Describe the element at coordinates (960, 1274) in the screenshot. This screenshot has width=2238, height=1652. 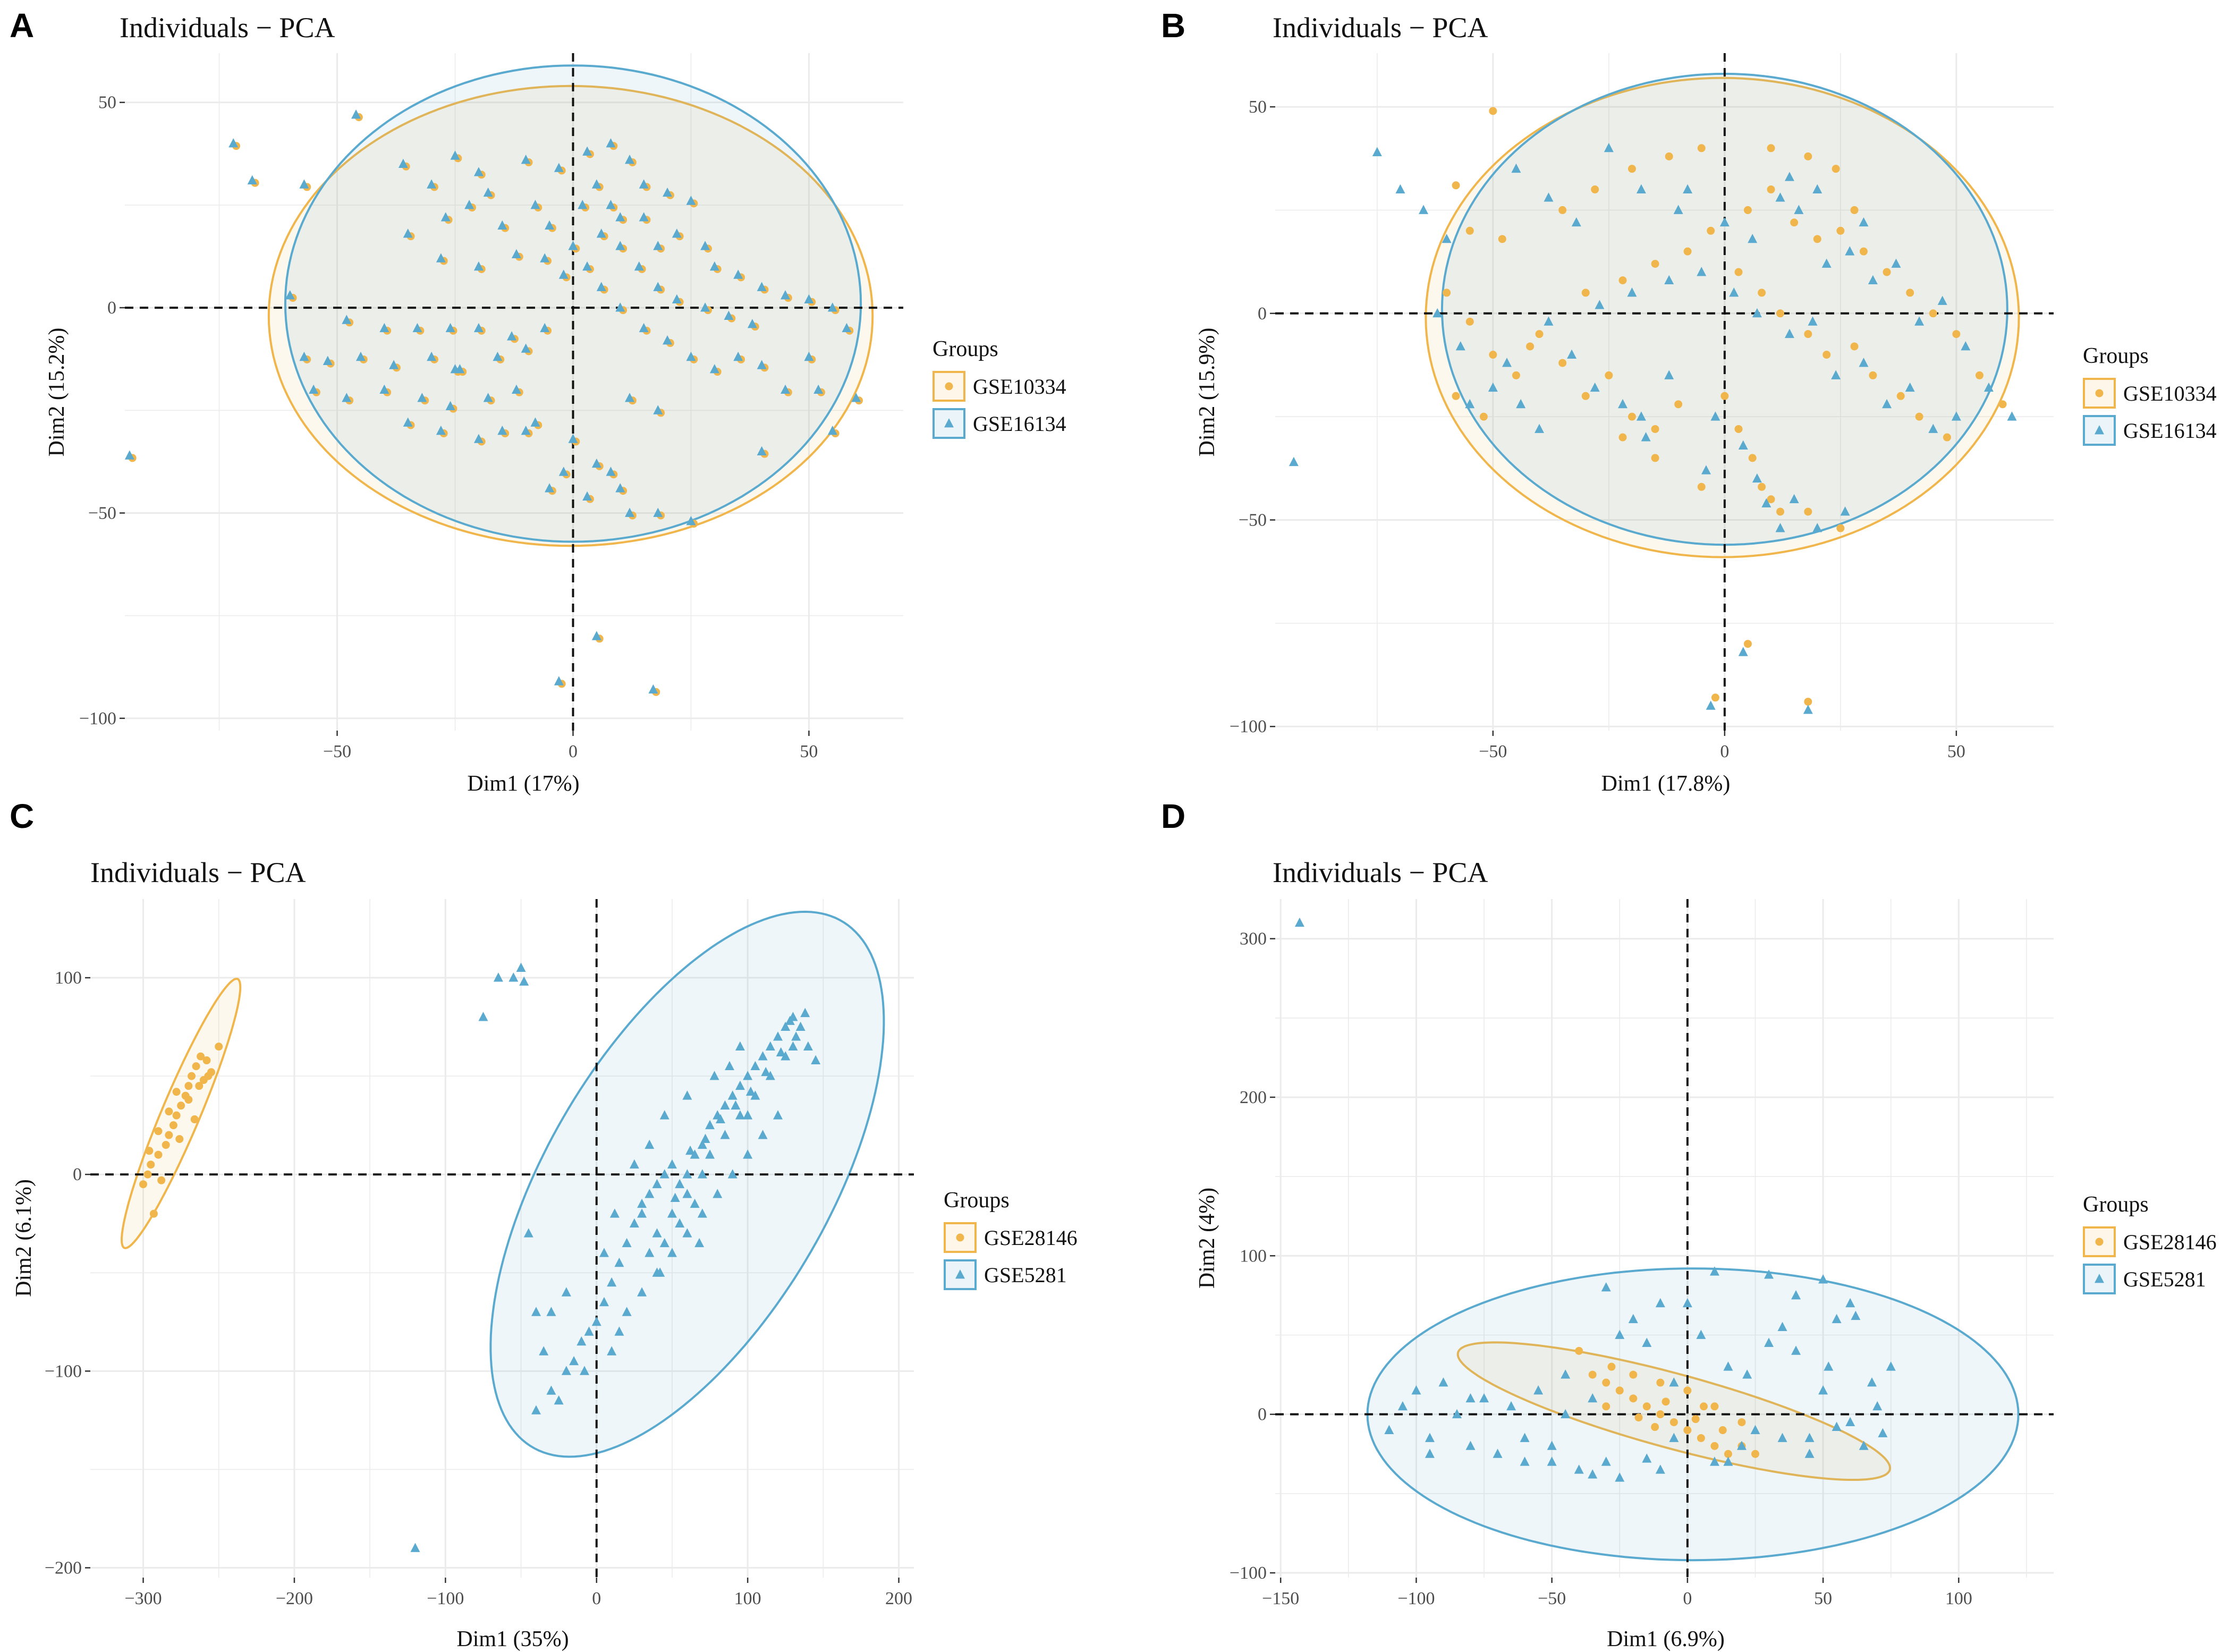
I see `legend-key-gse5281` at that location.